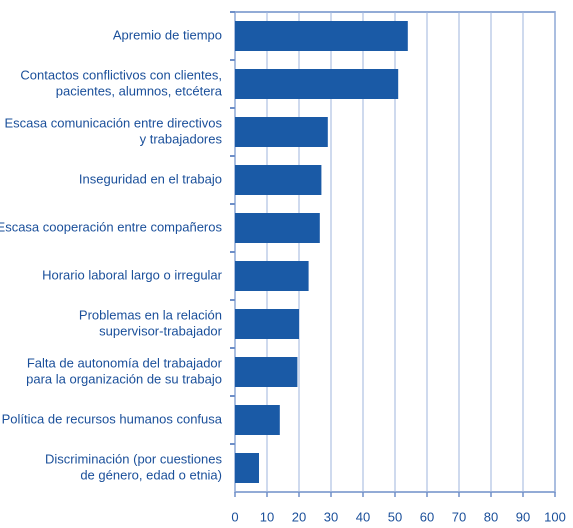  What do you see at coordinates (150, 314) in the screenshot?
I see `y-tick-label: Problemas en la relación` at bounding box center [150, 314].